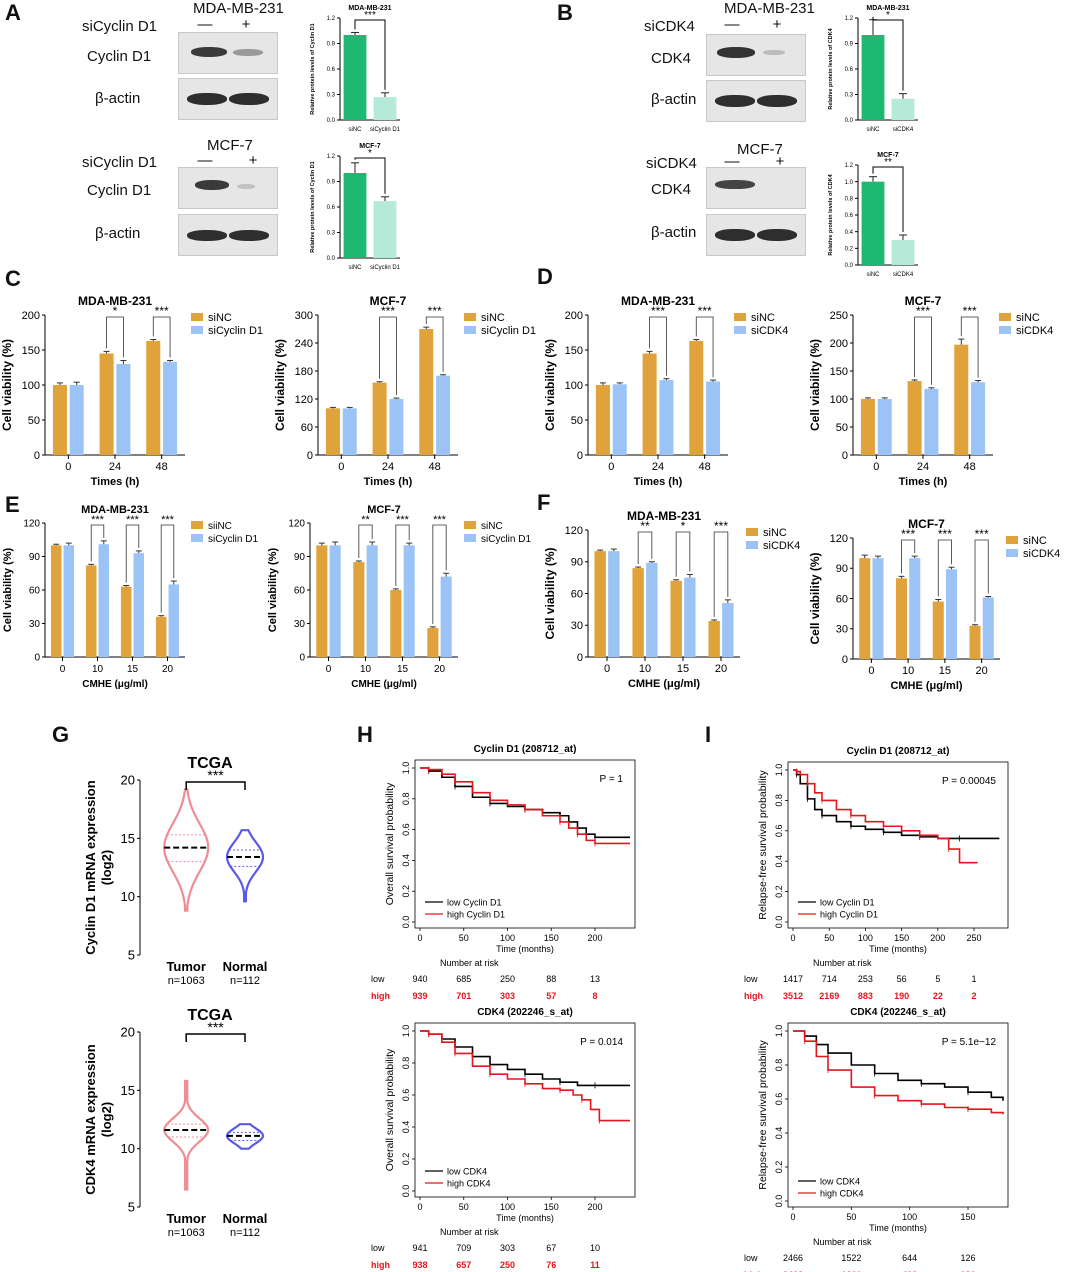  Describe the element at coordinates (769, 8) in the screenshot. I see `blot-cell-line: MDA-MB-231` at that location.